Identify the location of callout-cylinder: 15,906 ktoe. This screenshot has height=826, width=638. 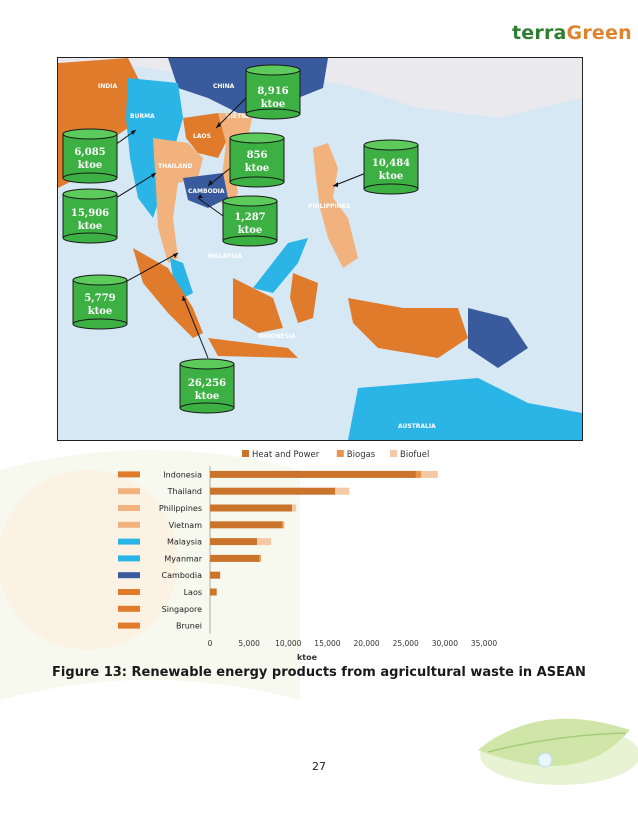
(90, 216).